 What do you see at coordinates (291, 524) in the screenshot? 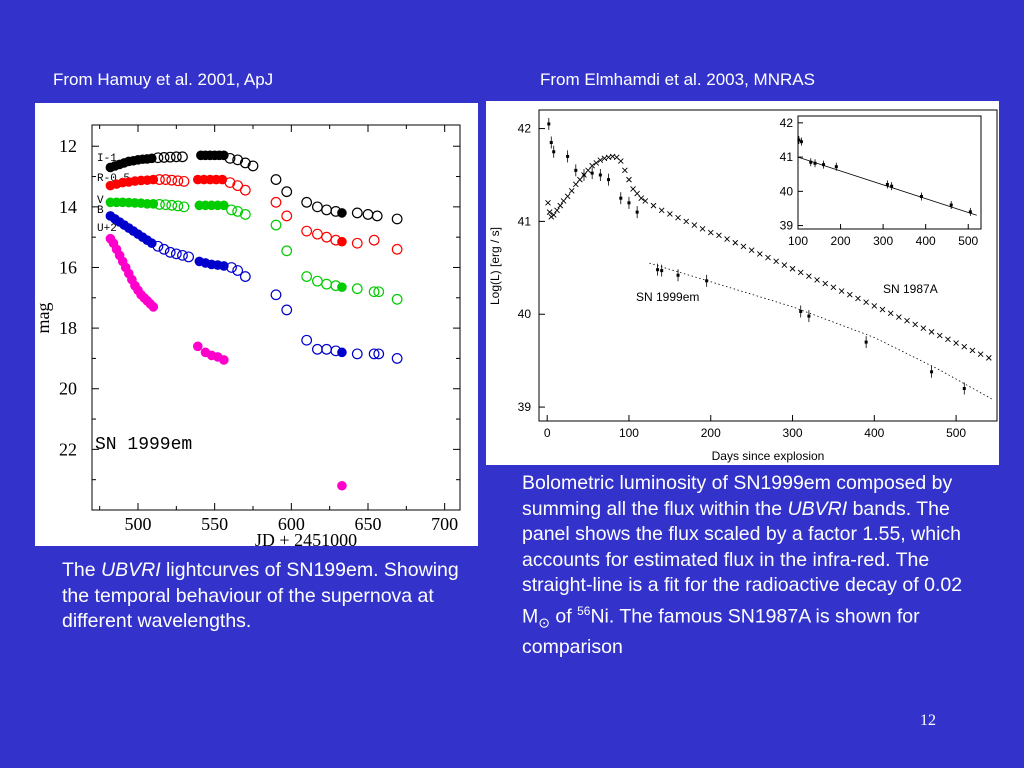
I see `x-tick-label: 600` at bounding box center [291, 524].